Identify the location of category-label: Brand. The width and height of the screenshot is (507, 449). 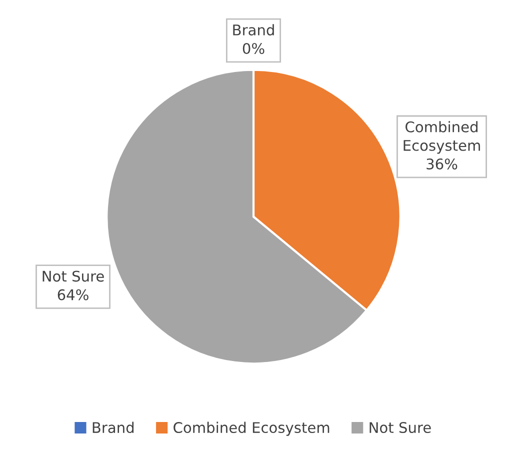
(253, 30).